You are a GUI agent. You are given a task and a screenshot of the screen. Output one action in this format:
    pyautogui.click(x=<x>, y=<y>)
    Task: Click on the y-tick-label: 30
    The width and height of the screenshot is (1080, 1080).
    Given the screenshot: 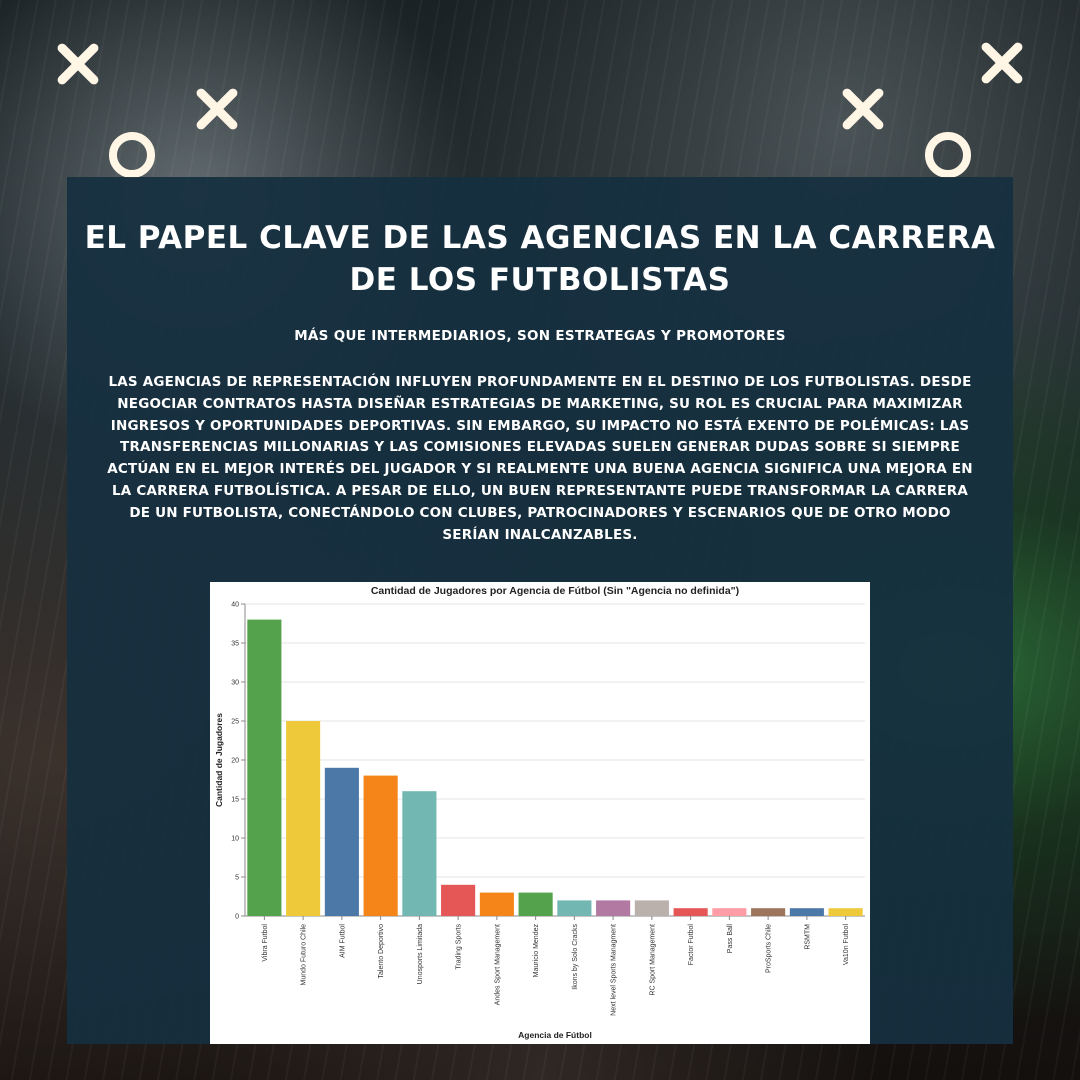 What is the action you would take?
    pyautogui.click(x=235, y=683)
    